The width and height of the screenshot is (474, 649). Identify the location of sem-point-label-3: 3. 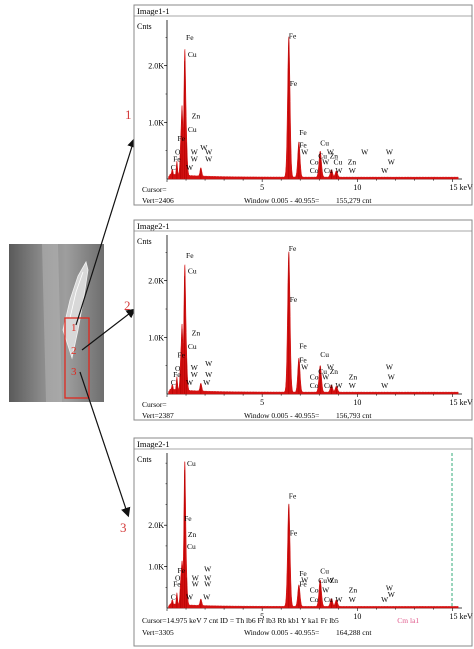
(74, 372).